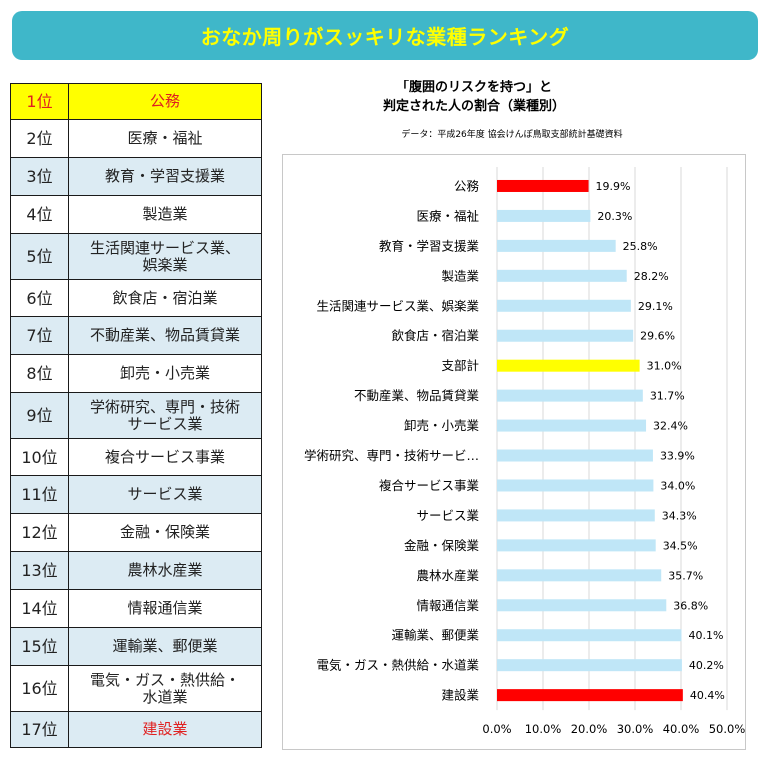 The height and width of the screenshot is (759, 764). Describe the element at coordinates (165, 688) in the screenshot. I see `industry-cell: 電気・ガス・熱供給・ 水道業` at that location.